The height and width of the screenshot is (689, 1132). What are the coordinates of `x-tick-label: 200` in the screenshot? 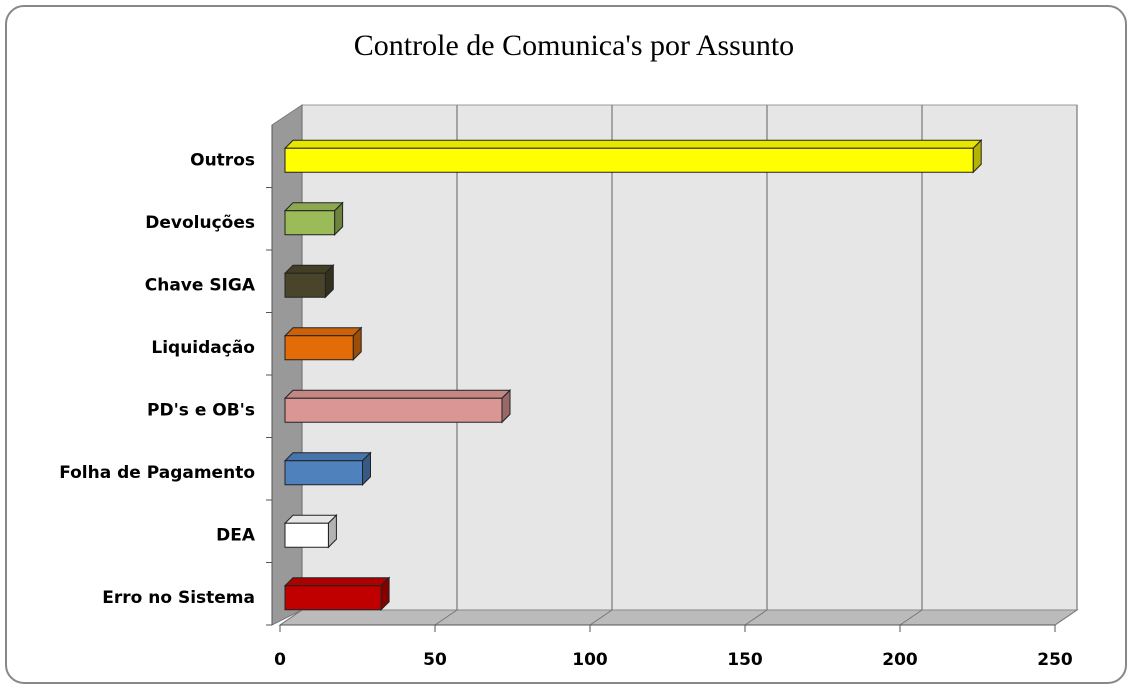 It's located at (900, 660).